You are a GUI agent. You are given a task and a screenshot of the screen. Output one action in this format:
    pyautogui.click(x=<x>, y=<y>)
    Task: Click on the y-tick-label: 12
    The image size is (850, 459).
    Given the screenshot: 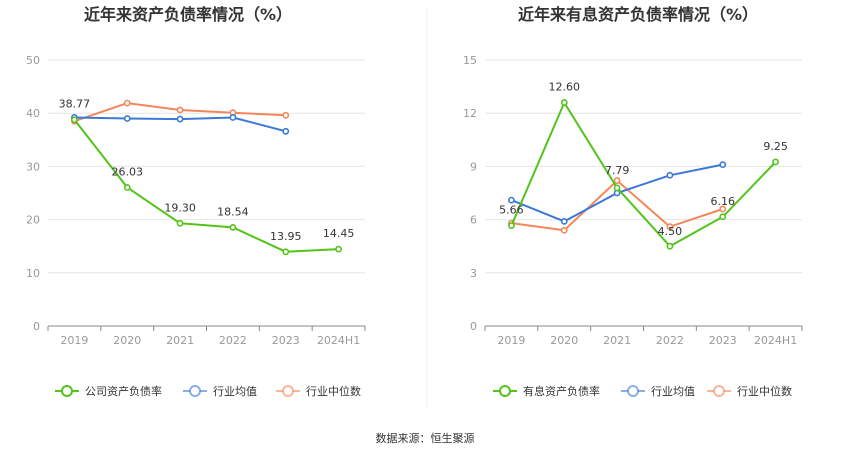 What is the action you would take?
    pyautogui.click(x=470, y=113)
    